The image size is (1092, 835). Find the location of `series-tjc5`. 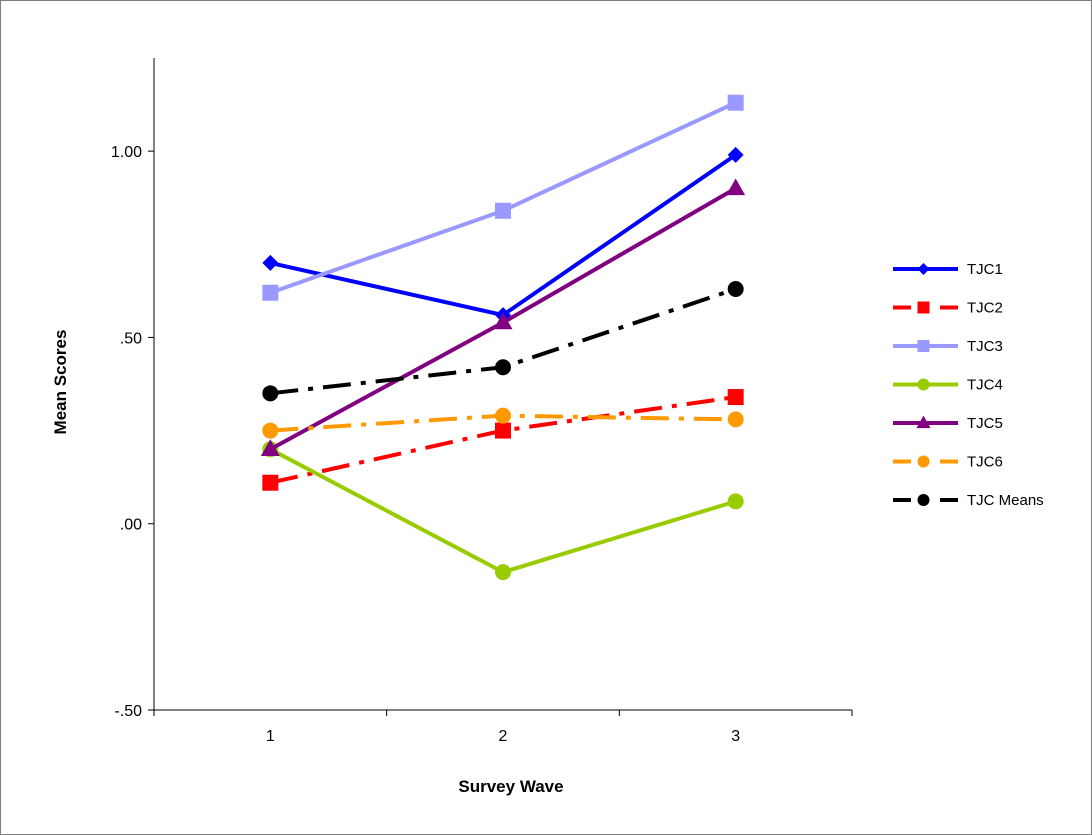

series-tjc5 is located at coordinates (503, 317).